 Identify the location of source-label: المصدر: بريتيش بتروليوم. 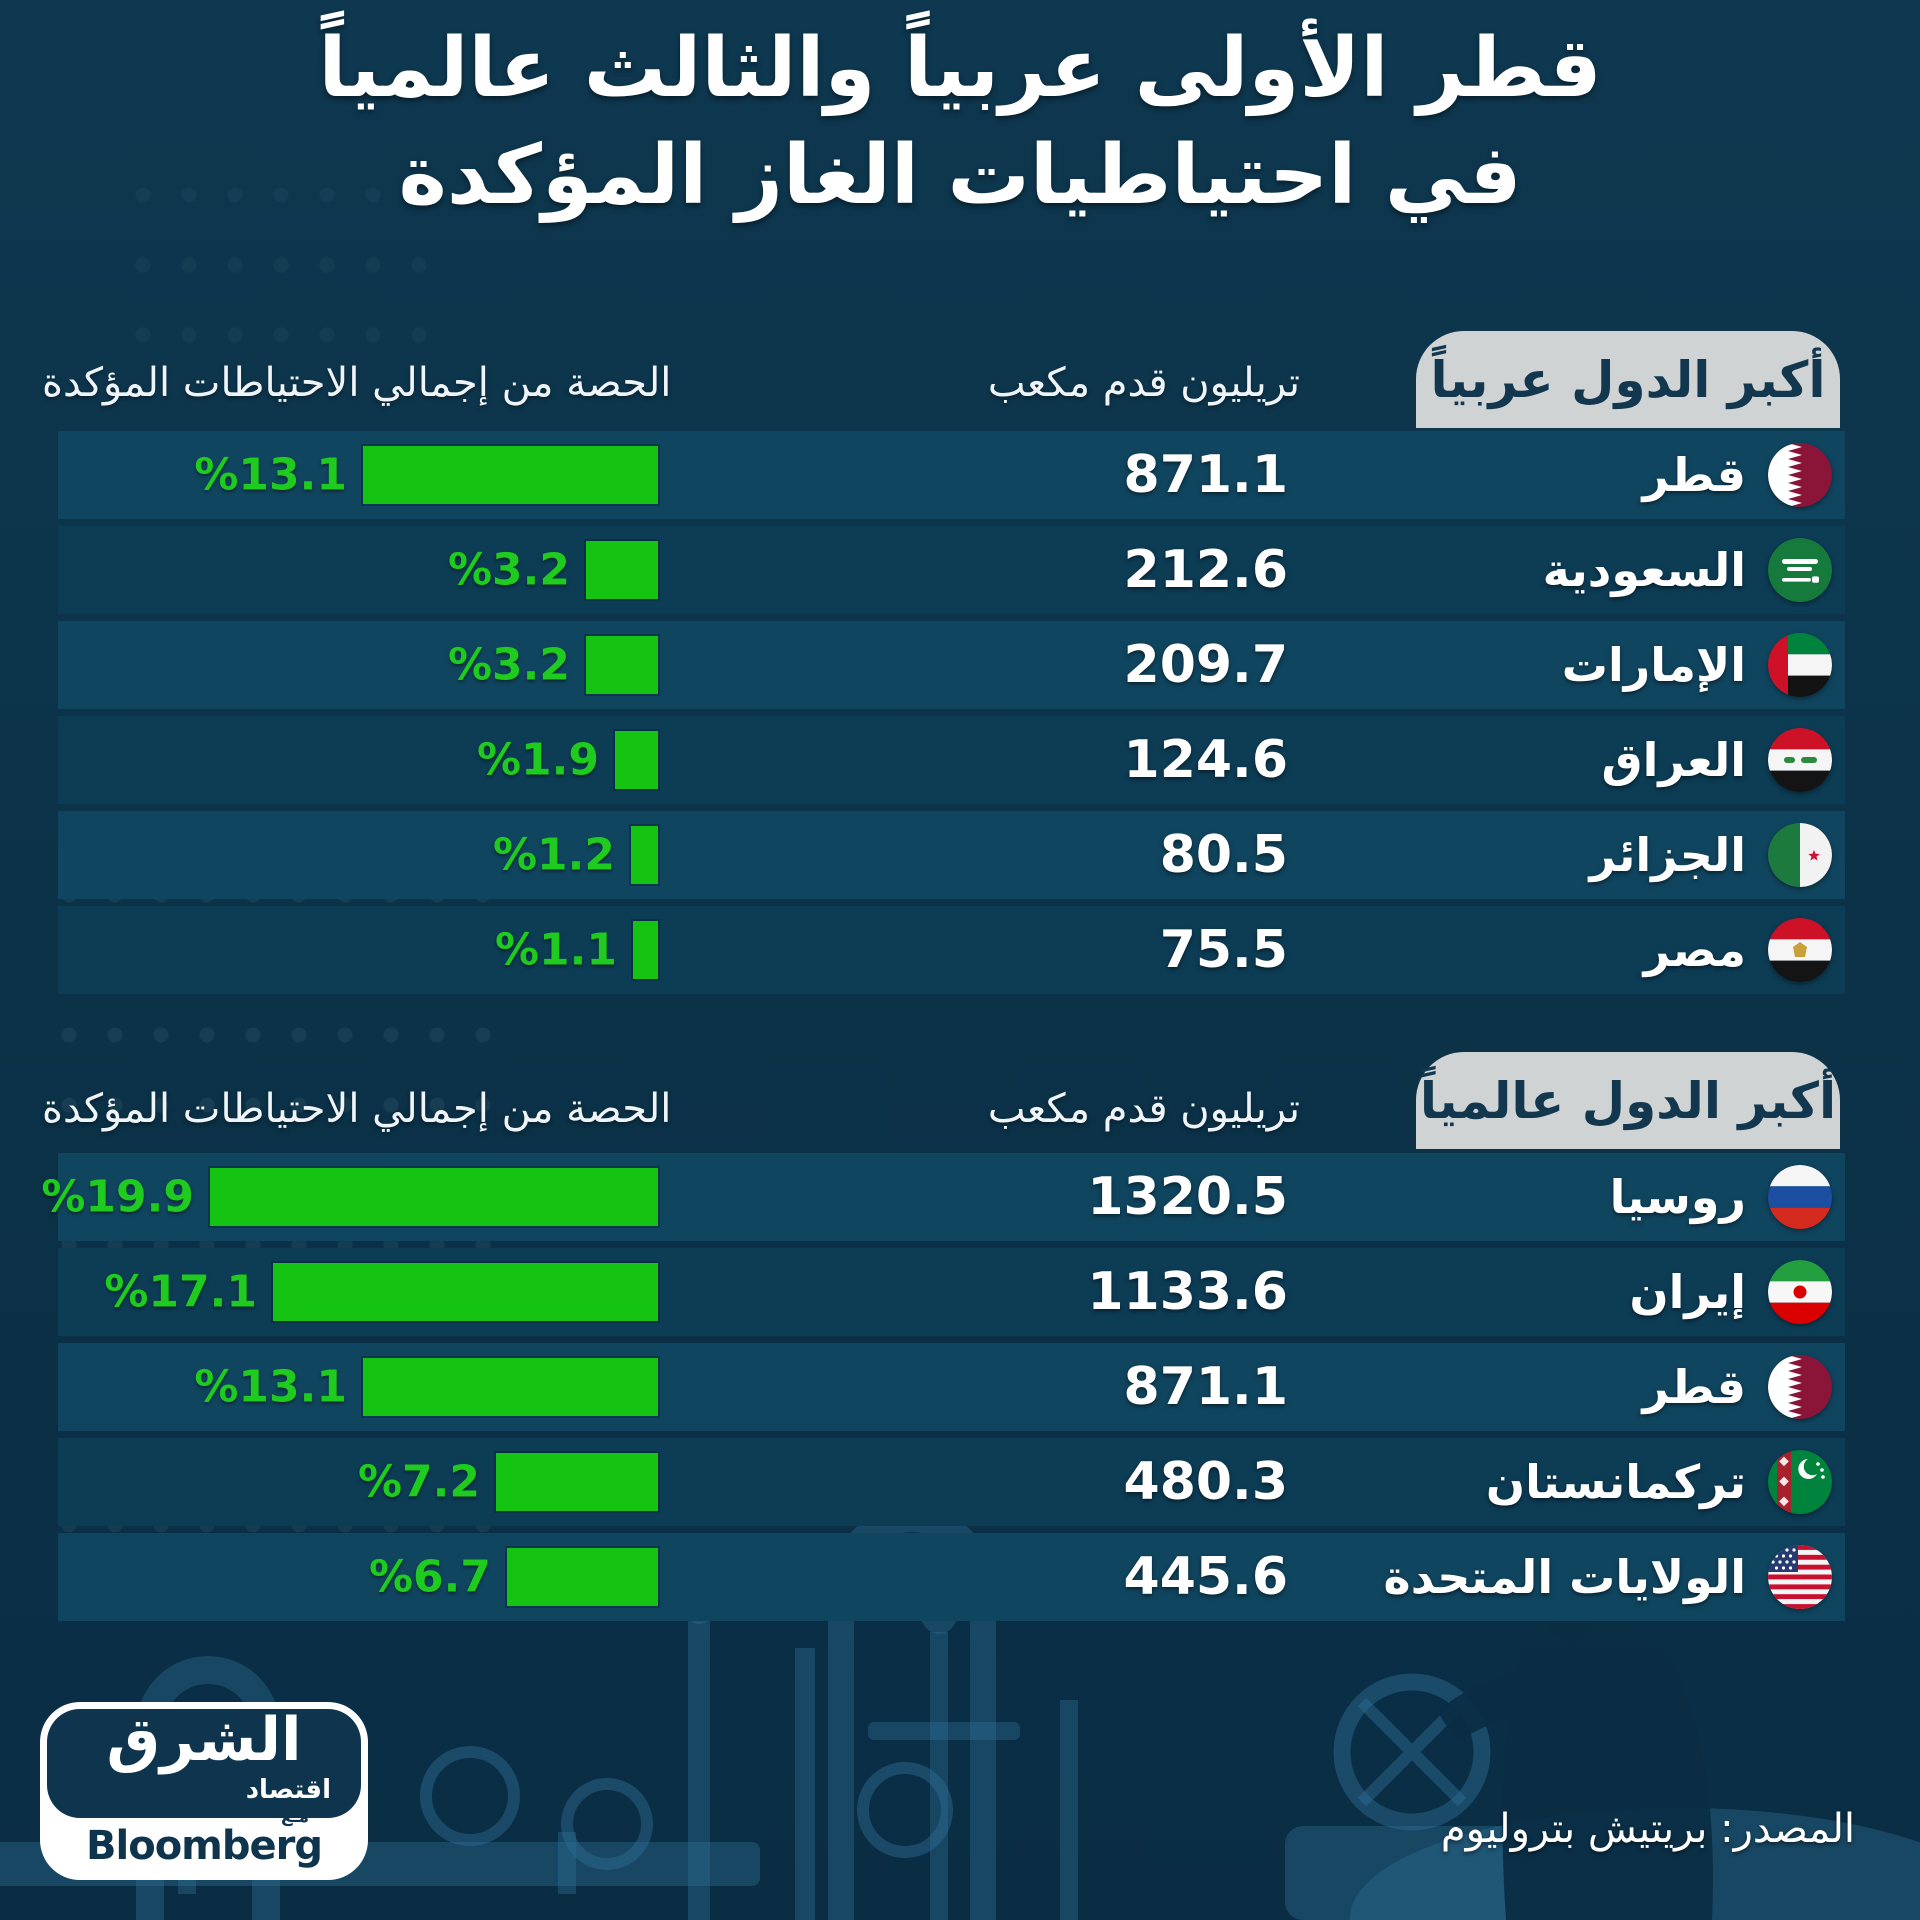
(1647, 1829).